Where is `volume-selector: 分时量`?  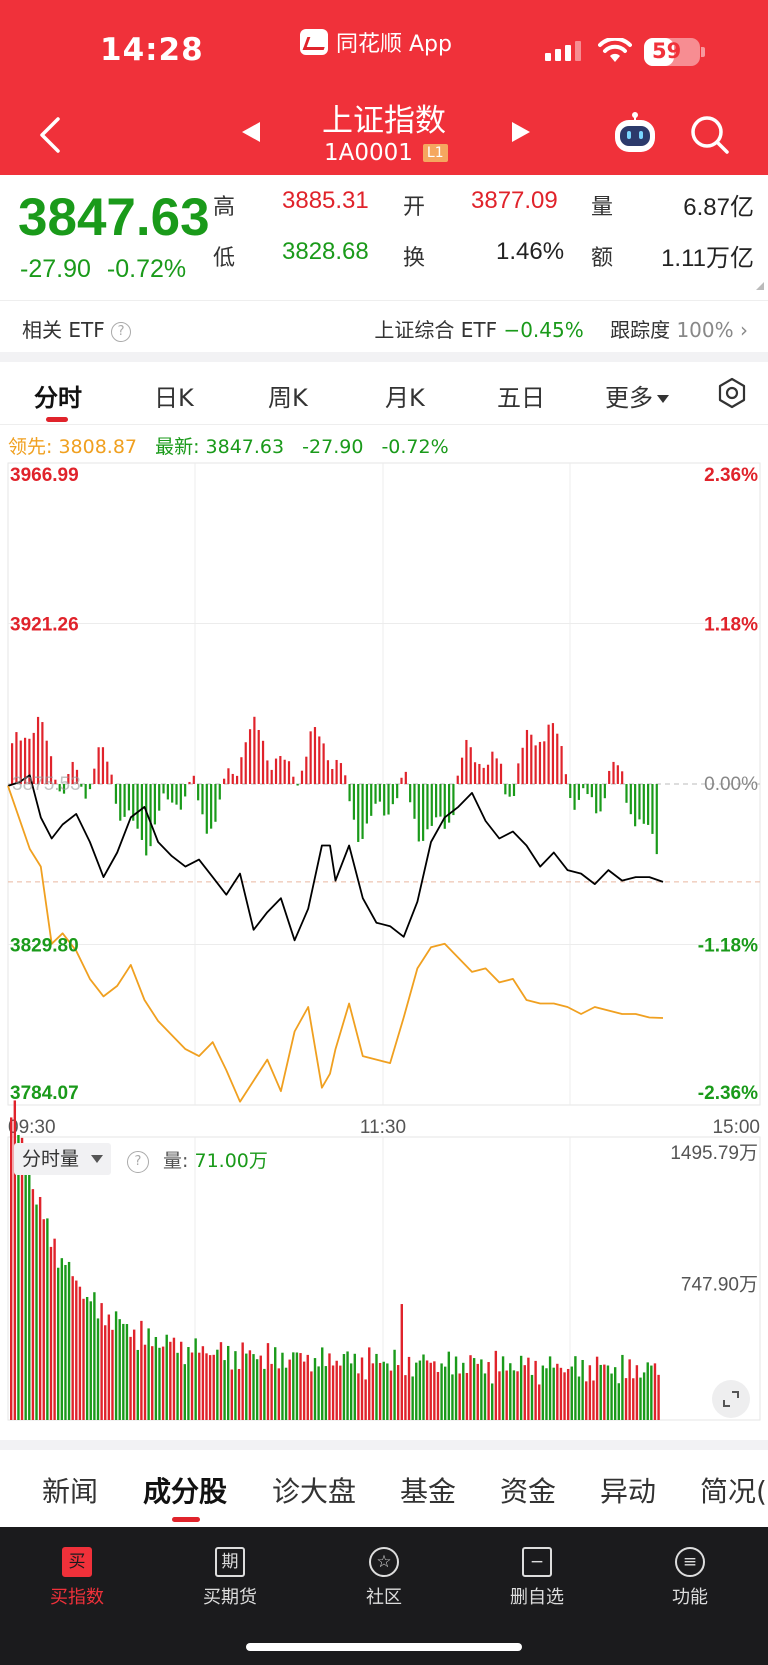 volume-selector: 分时量 is located at coordinates (63, 1159).